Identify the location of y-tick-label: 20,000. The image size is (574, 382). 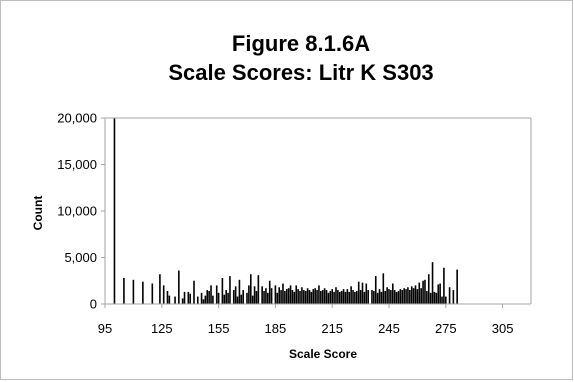
(77, 118).